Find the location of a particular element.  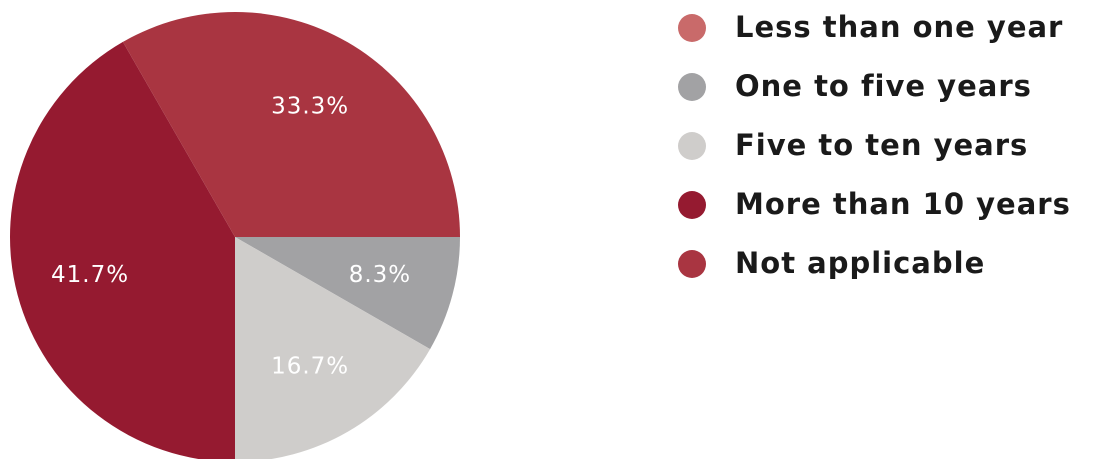

value-label: 33.3% is located at coordinates (310, 107).